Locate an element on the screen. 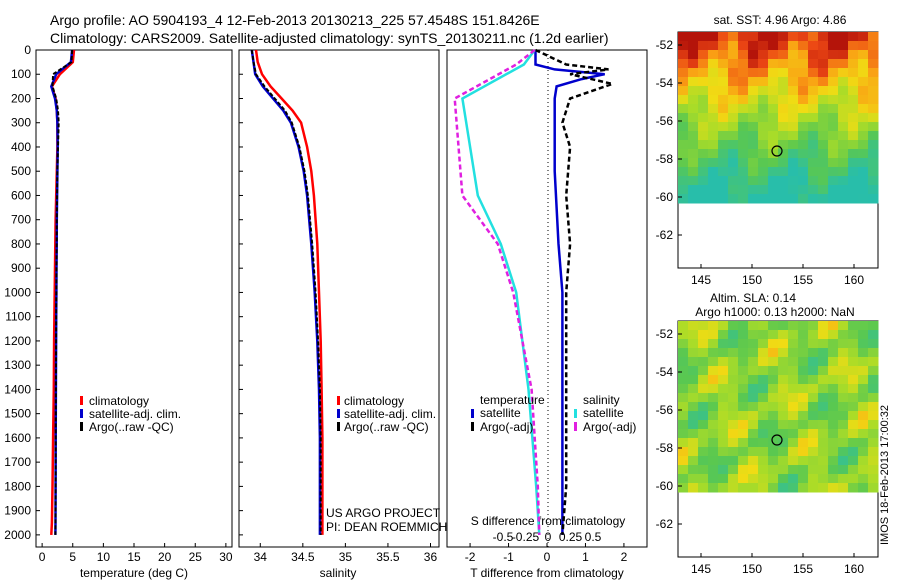 This screenshot has height=580, width=900. sdiff-x-tick-label: 0.25 is located at coordinates (571, 537).